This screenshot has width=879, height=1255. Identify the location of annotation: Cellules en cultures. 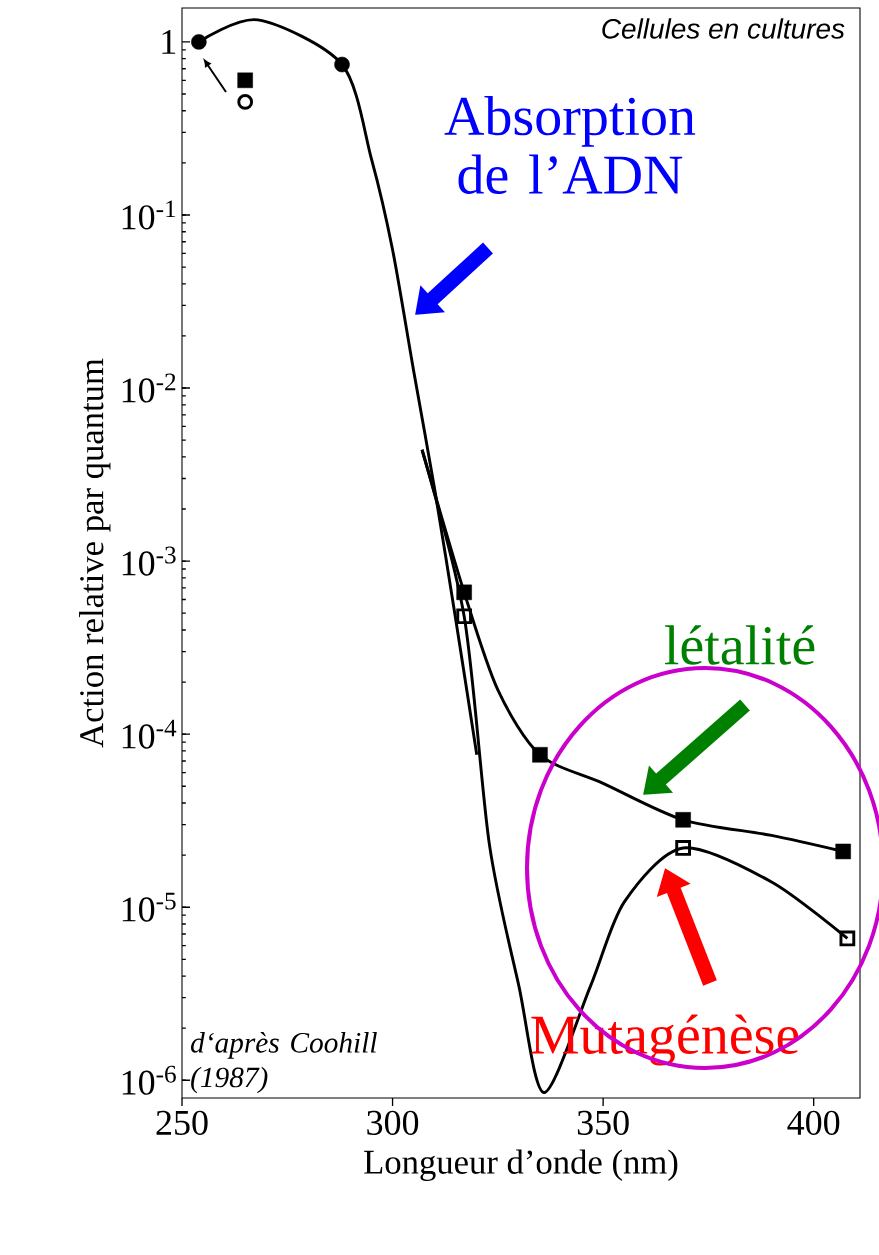
(723, 28).